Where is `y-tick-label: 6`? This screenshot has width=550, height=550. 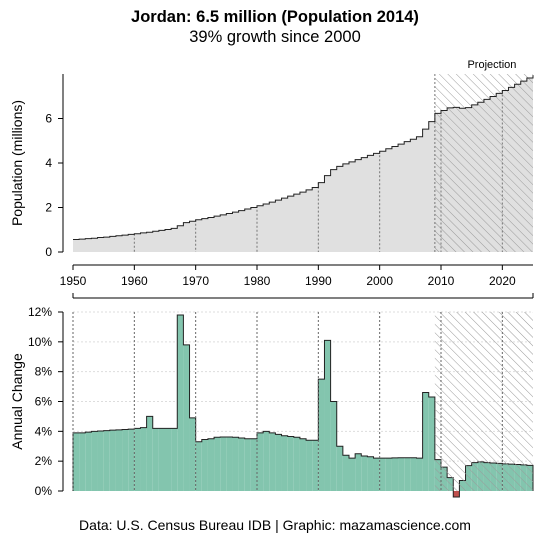 y-tick-label: 6 is located at coordinates (48, 119).